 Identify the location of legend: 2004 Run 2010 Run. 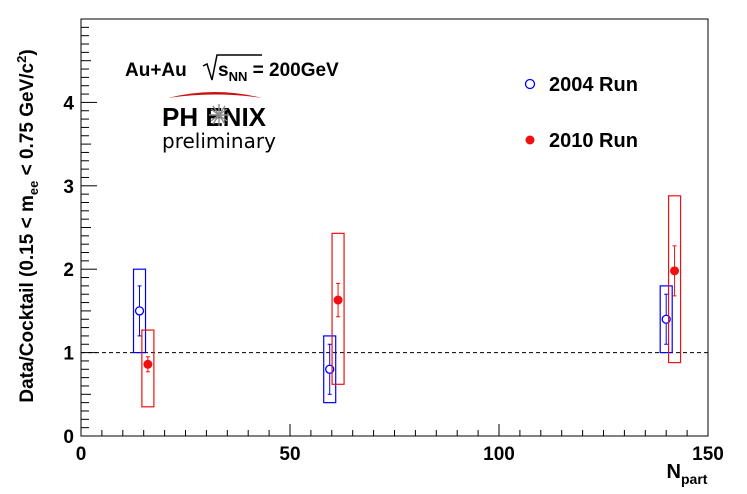
(581, 113).